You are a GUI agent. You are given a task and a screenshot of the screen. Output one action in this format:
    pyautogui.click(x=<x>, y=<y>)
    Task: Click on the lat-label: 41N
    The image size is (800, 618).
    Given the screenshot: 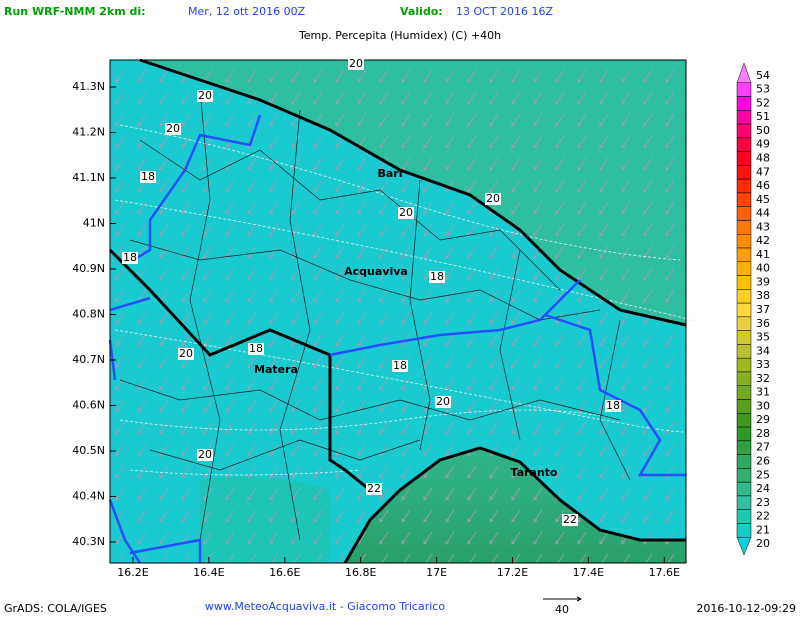 What is the action you would take?
    pyautogui.click(x=94, y=223)
    